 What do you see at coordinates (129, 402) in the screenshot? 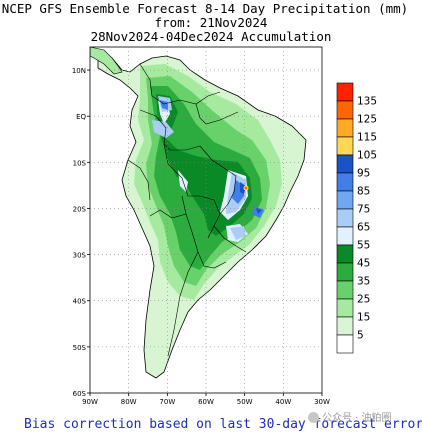
I see `lon-label-80W: 80W` at bounding box center [129, 402].